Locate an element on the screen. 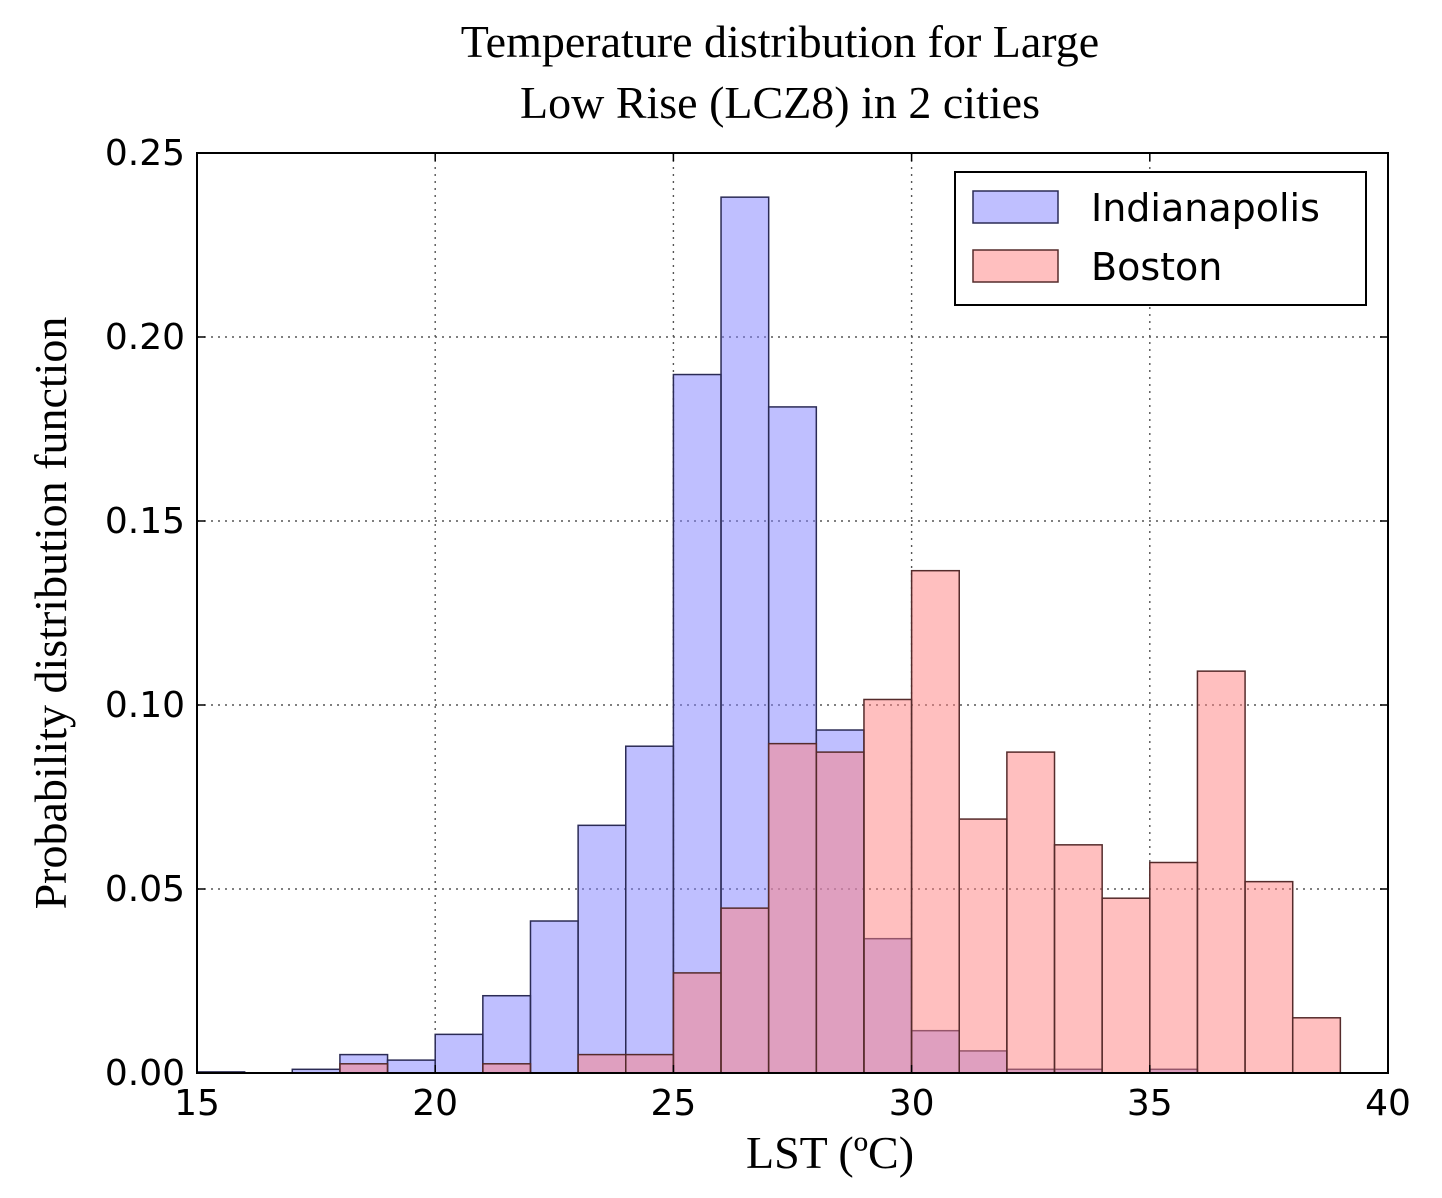 The width and height of the screenshot is (1442, 1198). chart-title-line-1: Temperature distribution for Large is located at coordinates (780, 41).